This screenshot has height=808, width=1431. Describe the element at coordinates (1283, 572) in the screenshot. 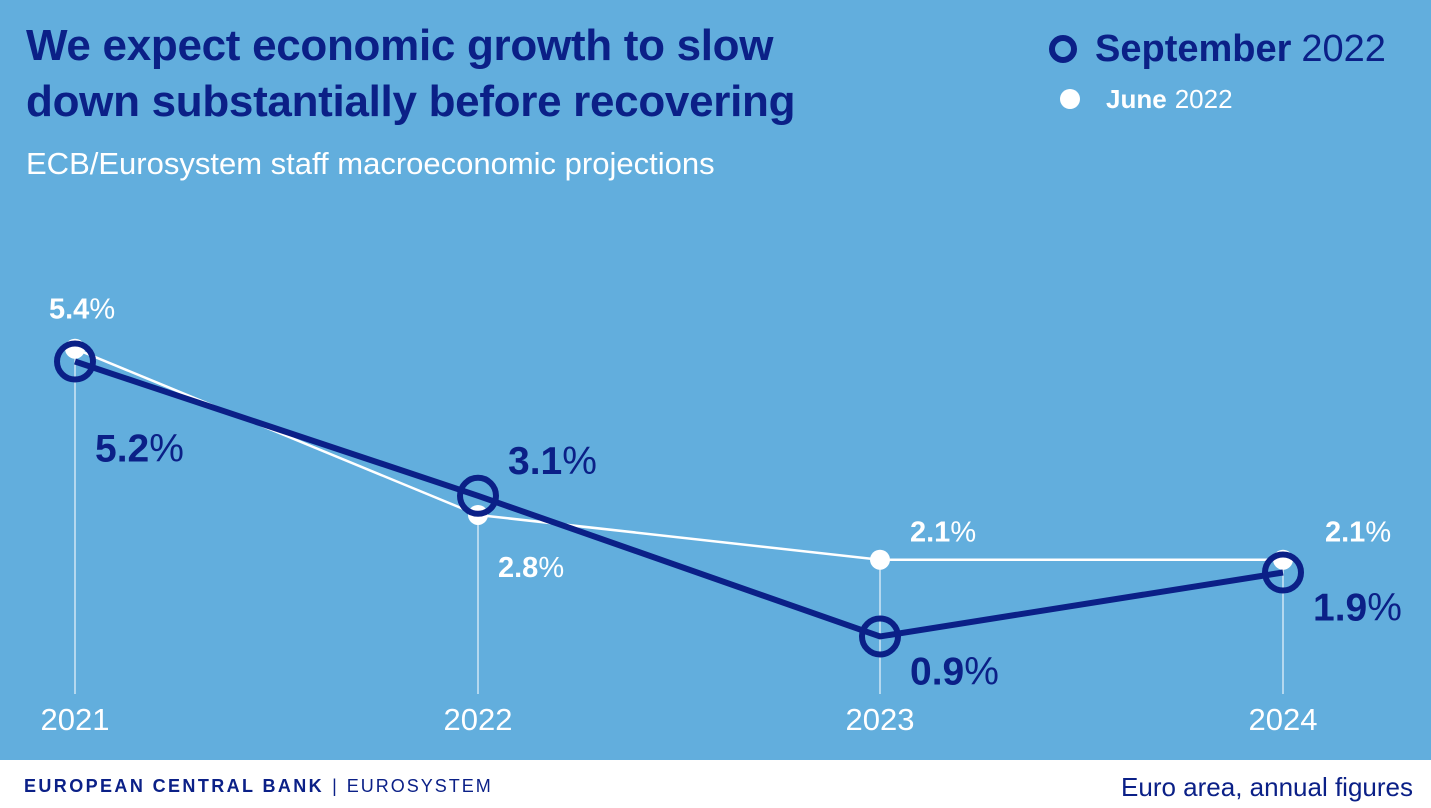

I see `data-point-september-2024` at that location.